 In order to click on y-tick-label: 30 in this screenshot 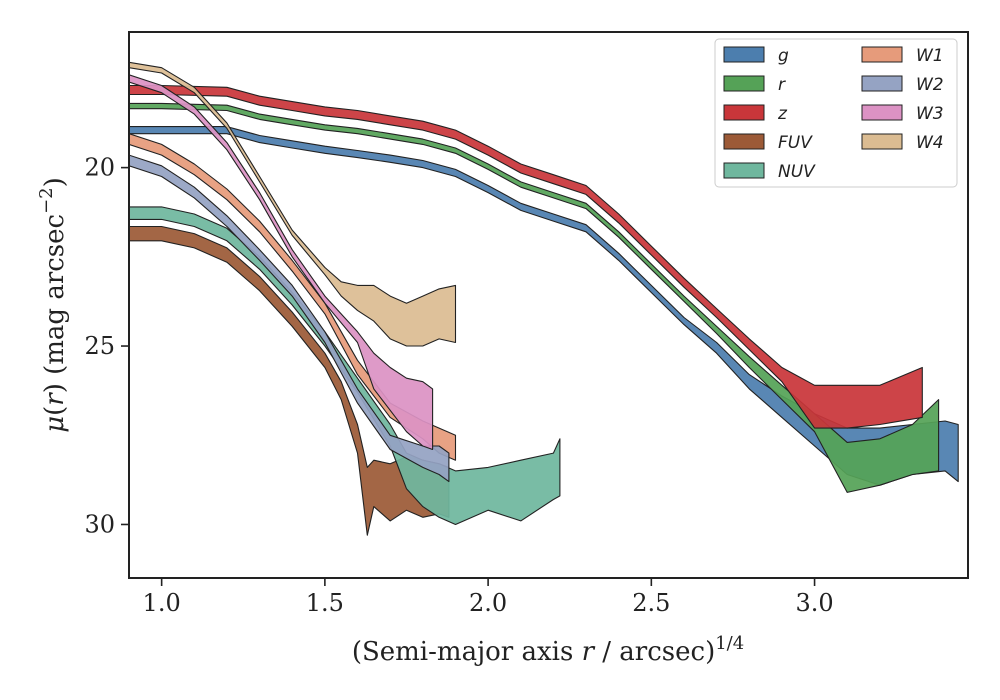, I will do `click(99, 524)`.